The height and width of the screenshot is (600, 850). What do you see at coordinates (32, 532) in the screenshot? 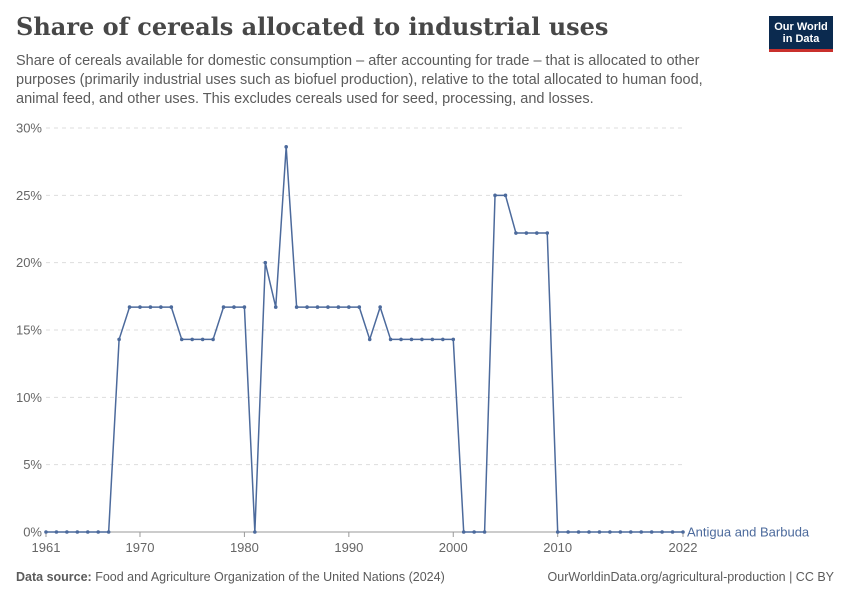
I see `y-tick-label: 0%` at bounding box center [32, 532].